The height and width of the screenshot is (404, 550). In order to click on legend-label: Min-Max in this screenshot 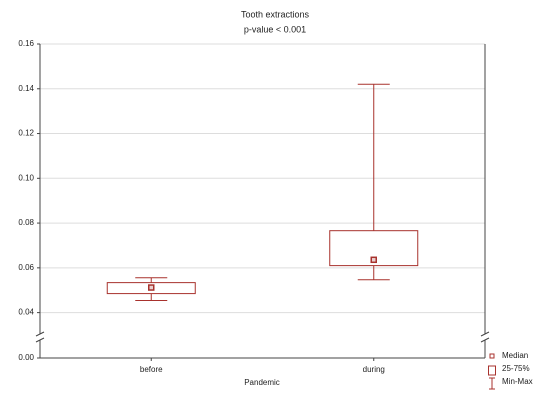, I will do `click(517, 381)`.